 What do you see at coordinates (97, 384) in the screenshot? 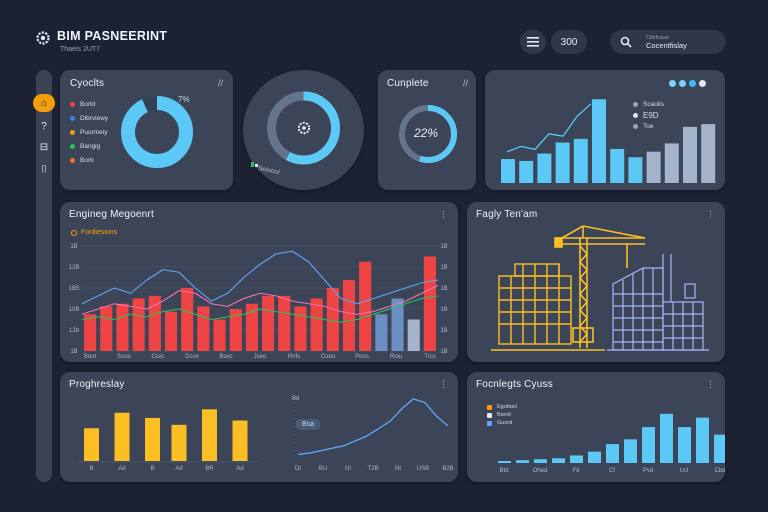
I see `card-title: Proghreslay` at bounding box center [97, 384].